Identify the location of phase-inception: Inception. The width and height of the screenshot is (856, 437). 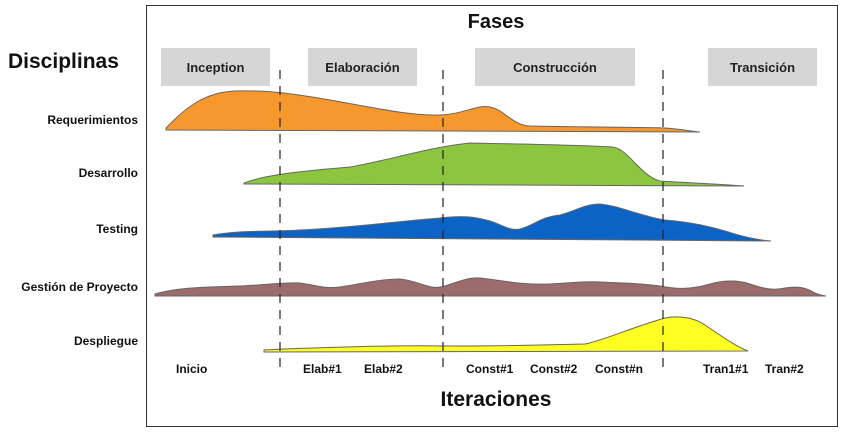
(215, 67).